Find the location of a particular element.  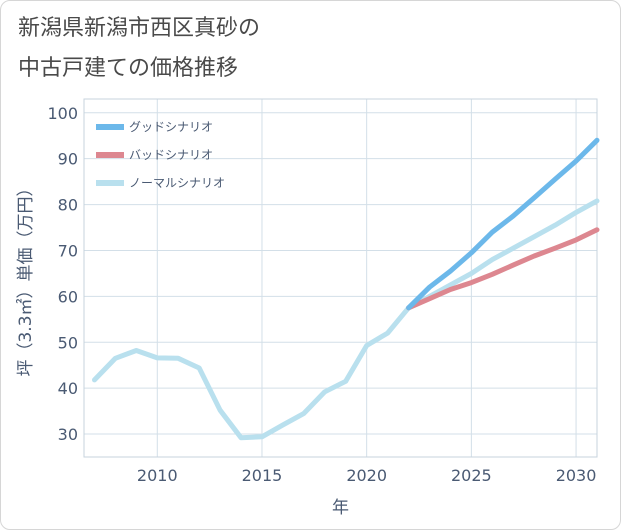

y-tick-label: 90 is located at coordinates (68, 159).